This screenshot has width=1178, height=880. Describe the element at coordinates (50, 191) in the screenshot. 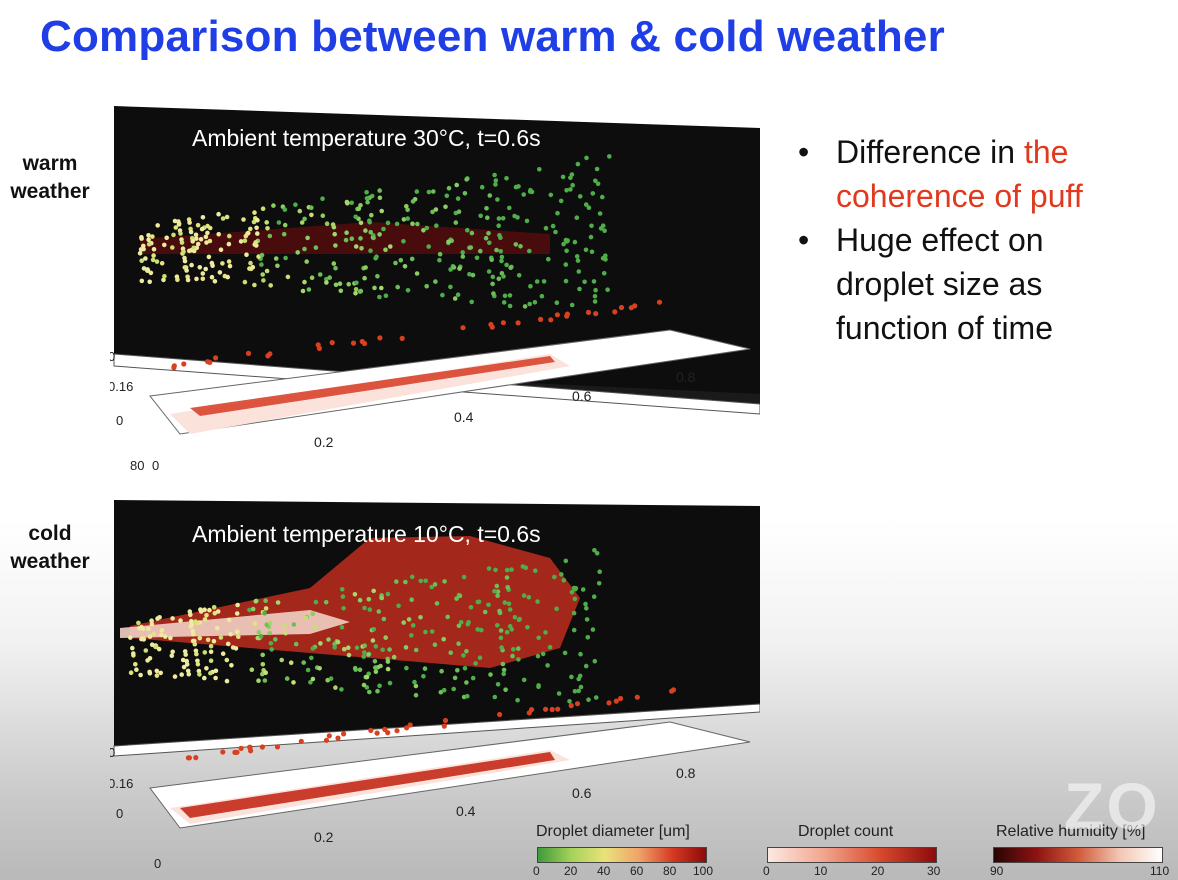

I see `warm-label-line2: weather` at that location.